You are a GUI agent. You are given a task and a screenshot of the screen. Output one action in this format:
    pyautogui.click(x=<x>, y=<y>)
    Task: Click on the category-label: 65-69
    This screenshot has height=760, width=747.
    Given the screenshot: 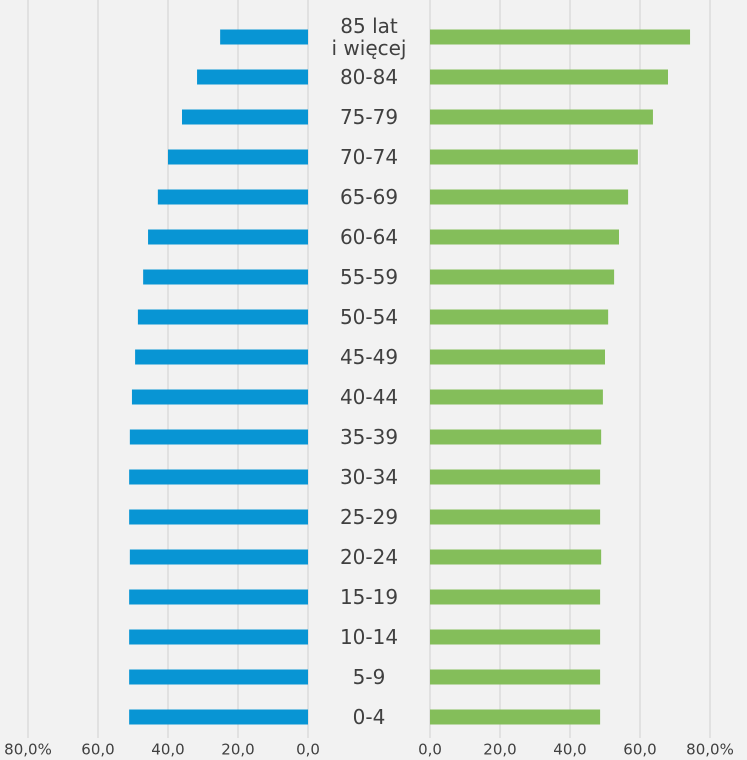 What is the action you would take?
    pyautogui.click(x=369, y=197)
    